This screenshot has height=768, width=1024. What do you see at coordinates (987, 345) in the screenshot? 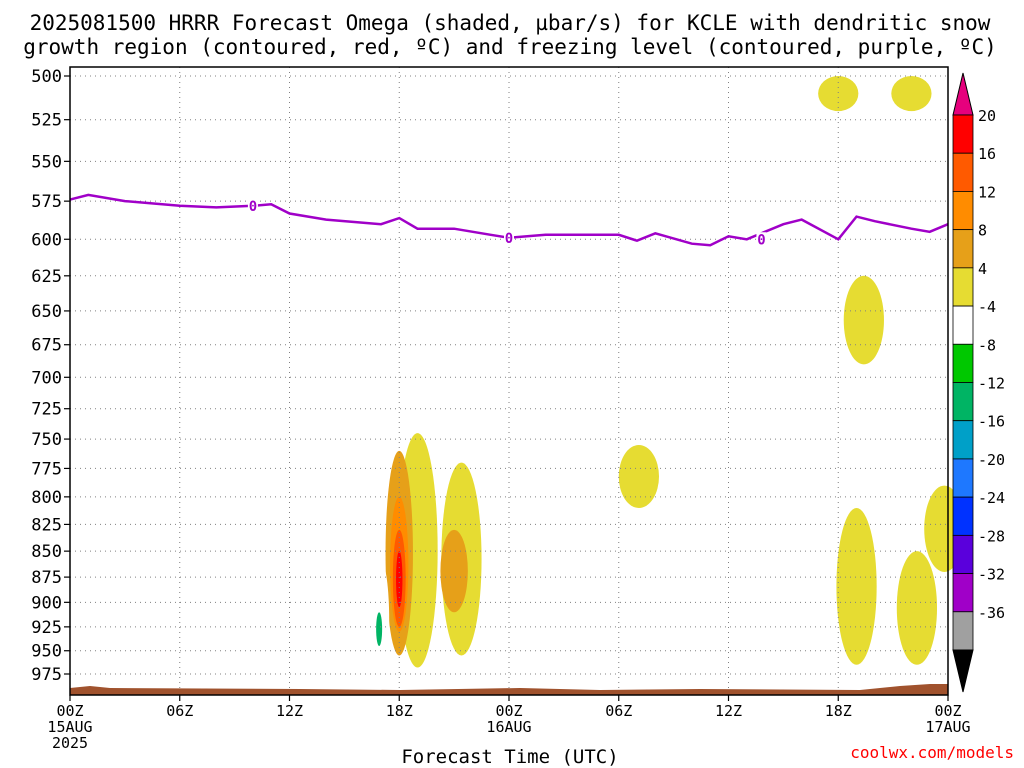
I see `colorbar-label: -8` at bounding box center [987, 345].